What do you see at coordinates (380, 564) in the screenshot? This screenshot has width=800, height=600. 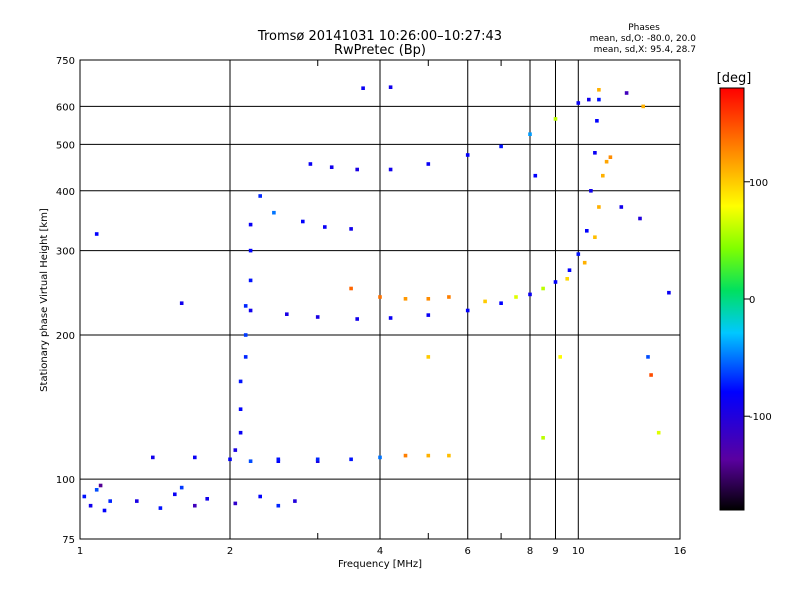 I see `x-axis-label: Frequency [MHz]` at bounding box center [380, 564].